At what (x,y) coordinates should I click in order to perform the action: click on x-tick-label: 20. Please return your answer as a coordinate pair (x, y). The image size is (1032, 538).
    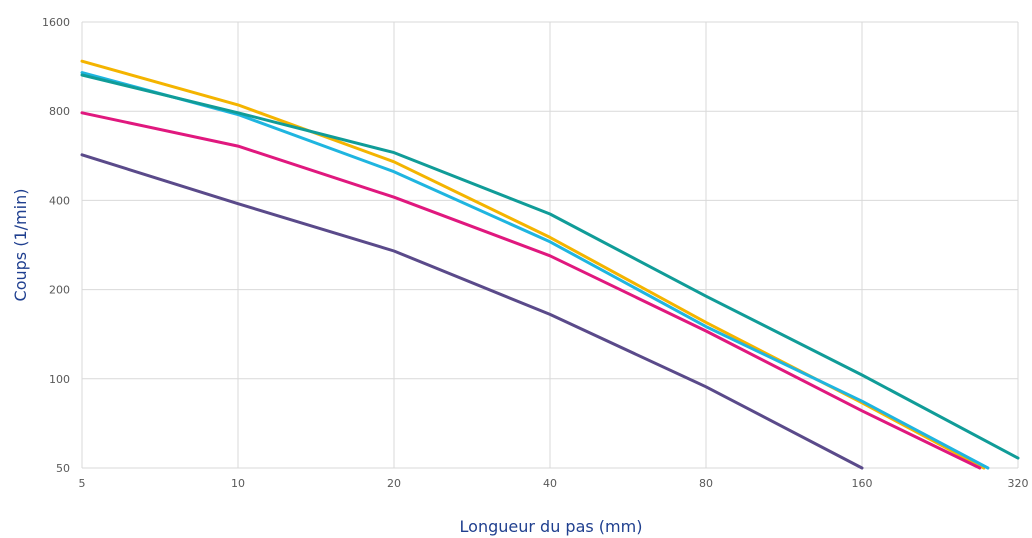
    Looking at the image, I should click on (394, 483).